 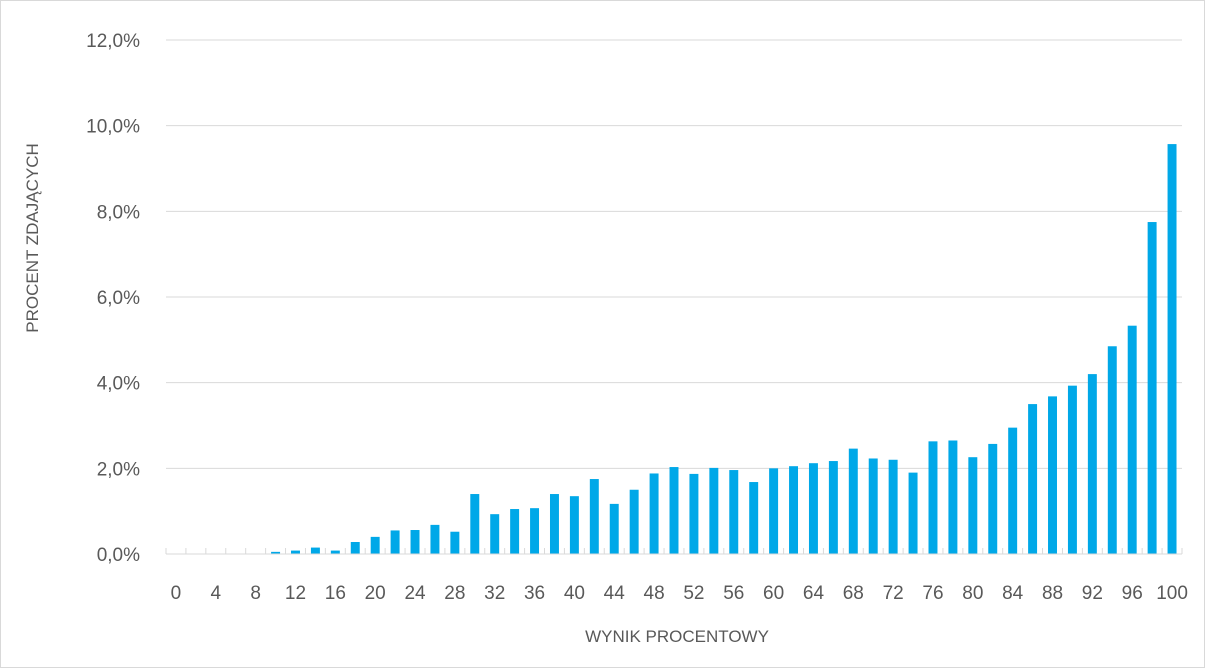 I want to click on x-tick-label: 4, so click(x=216, y=593).